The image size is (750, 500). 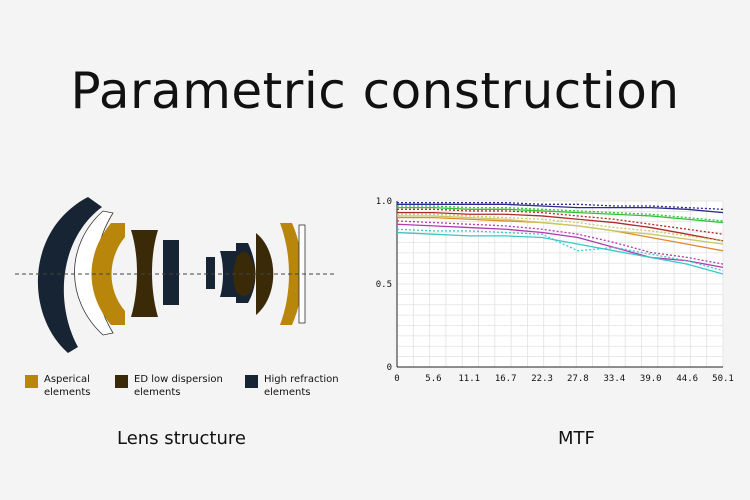 What do you see at coordinates (181, 438) in the screenshot?
I see `caption-lens-structure: Lens structure` at bounding box center [181, 438].